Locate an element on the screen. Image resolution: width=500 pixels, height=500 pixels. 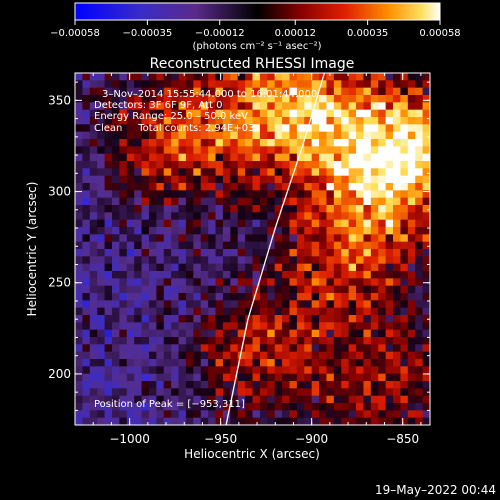
colorbar-tick-label: −0.00035 is located at coordinates (148, 33).